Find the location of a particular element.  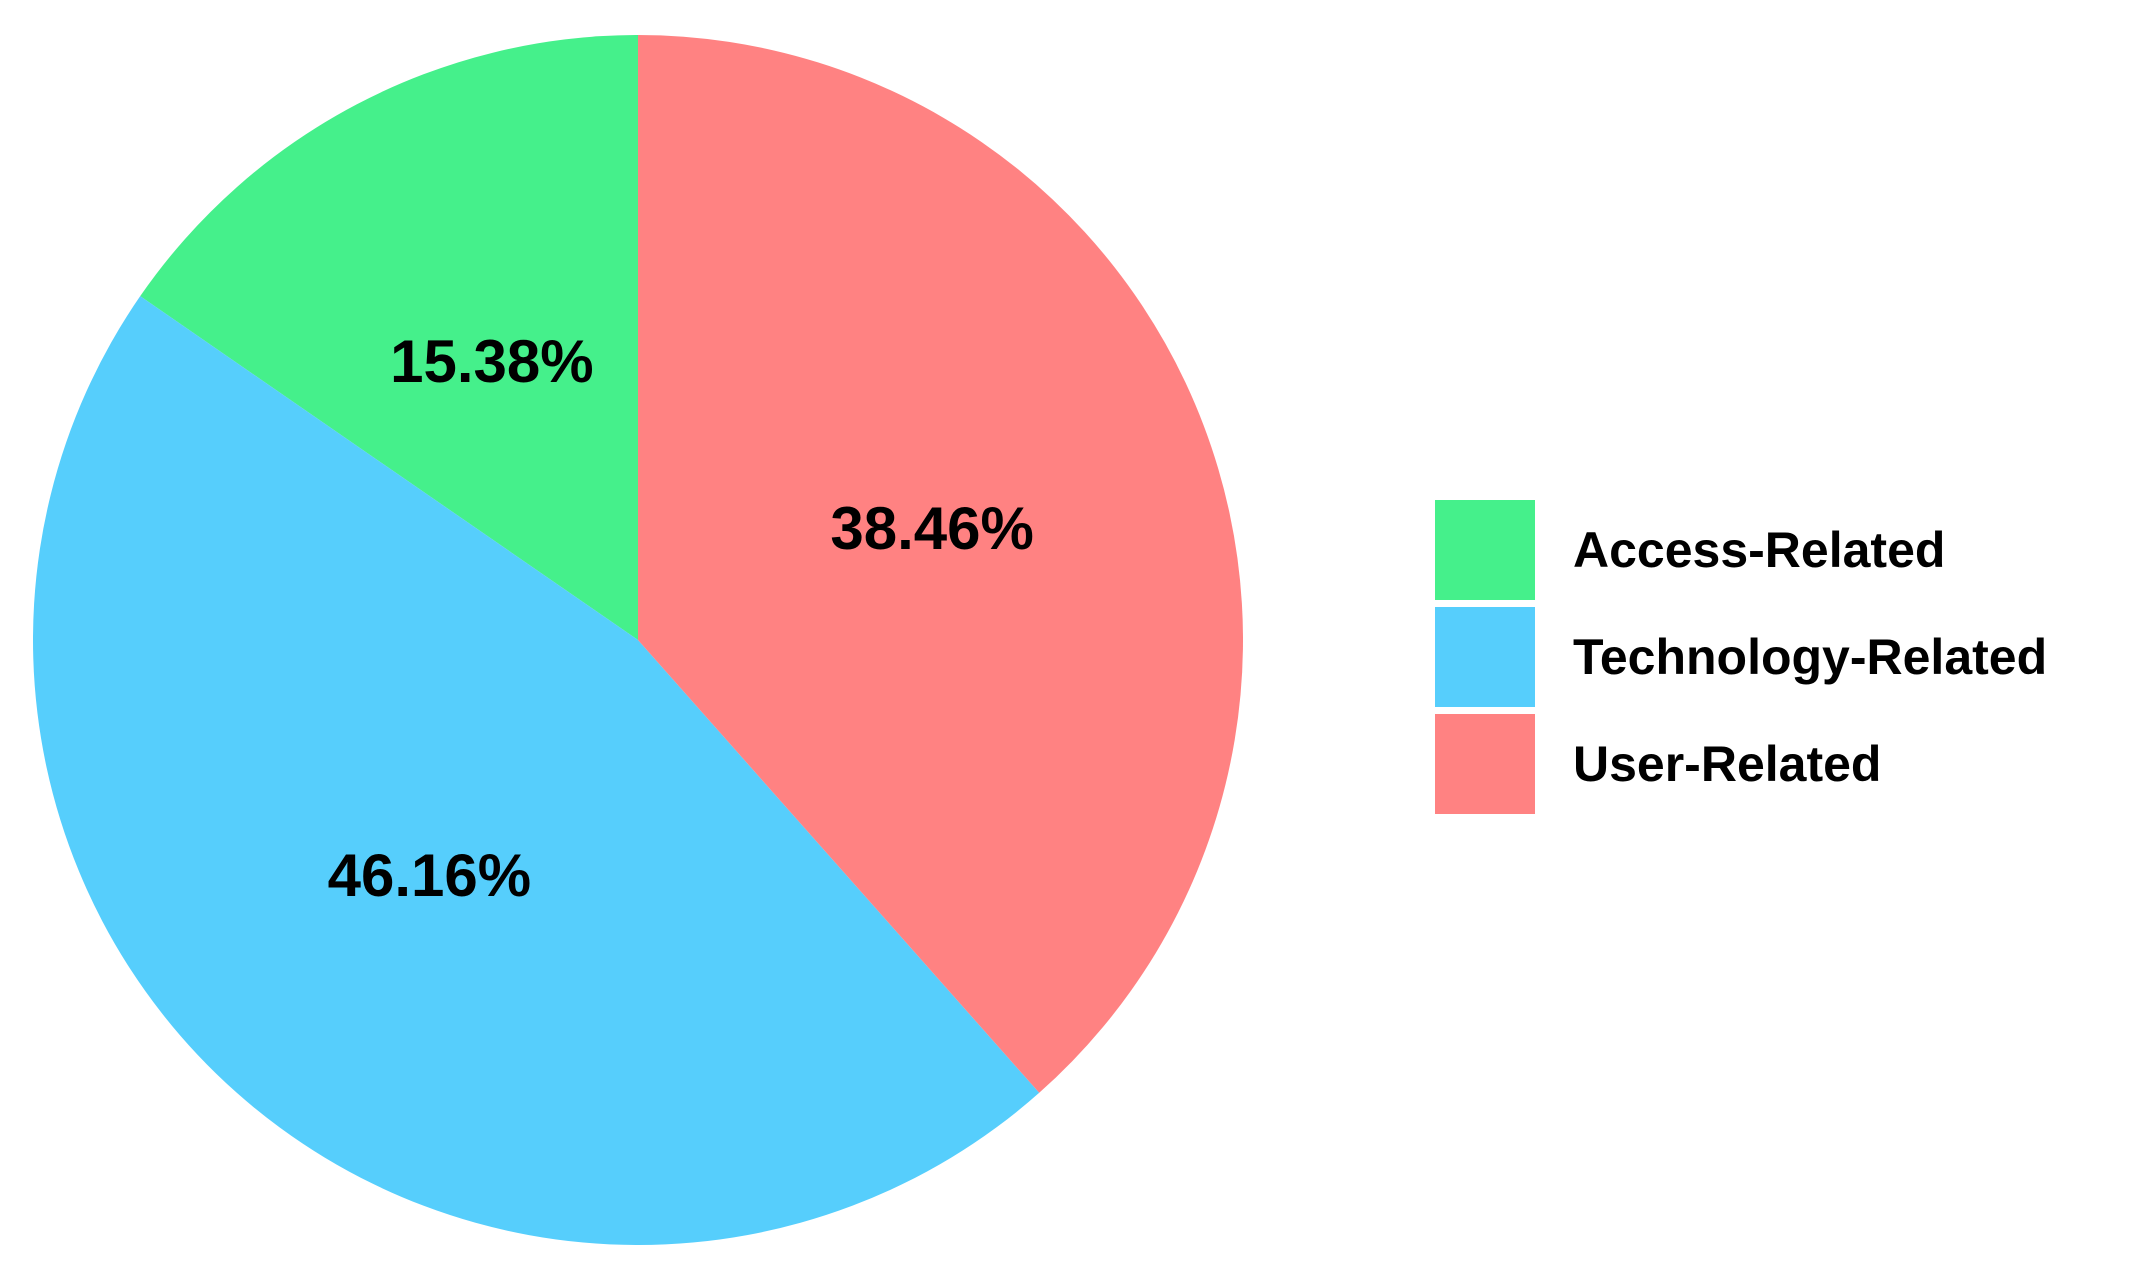

legend-key-access-related is located at coordinates (1485, 550).